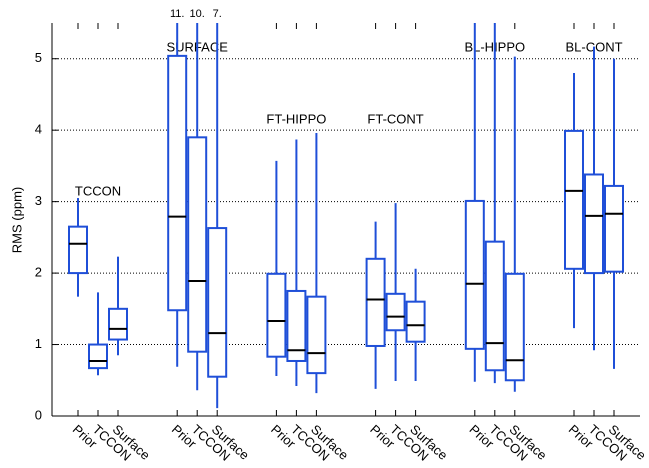 The width and height of the screenshot is (649, 468). Describe the element at coordinates (16, 220) in the screenshot. I see `y-axis-label: RMS (ppm)` at that location.